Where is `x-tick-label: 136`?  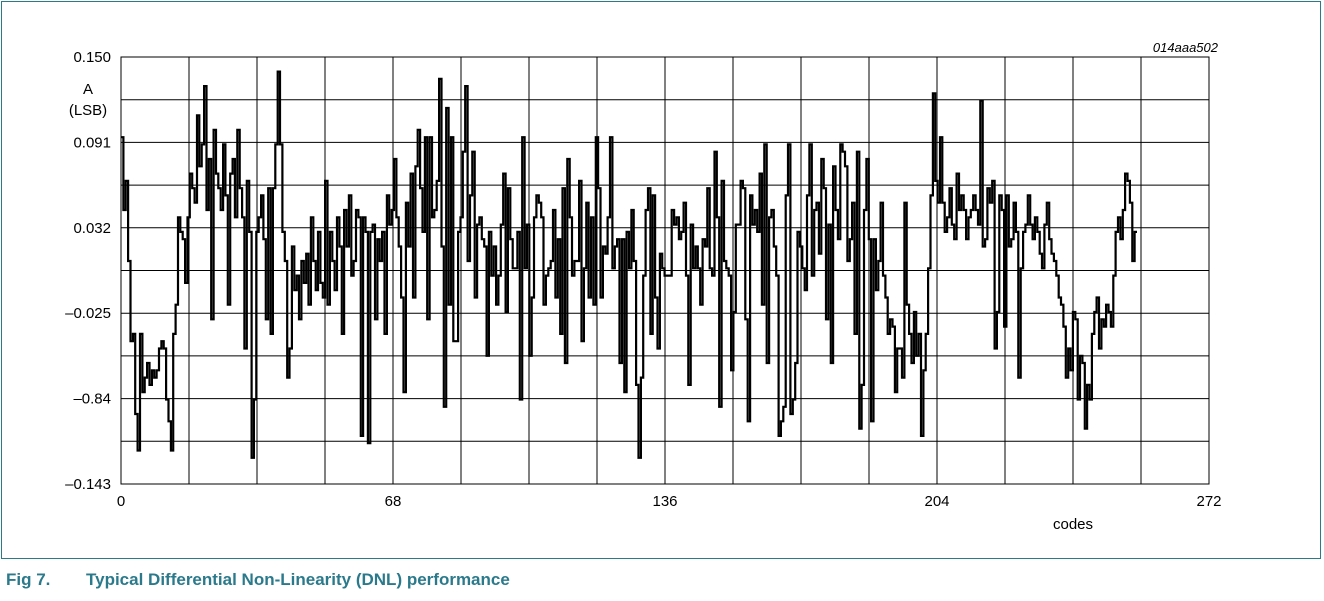 x-tick-label: 136 is located at coordinates (664, 501).